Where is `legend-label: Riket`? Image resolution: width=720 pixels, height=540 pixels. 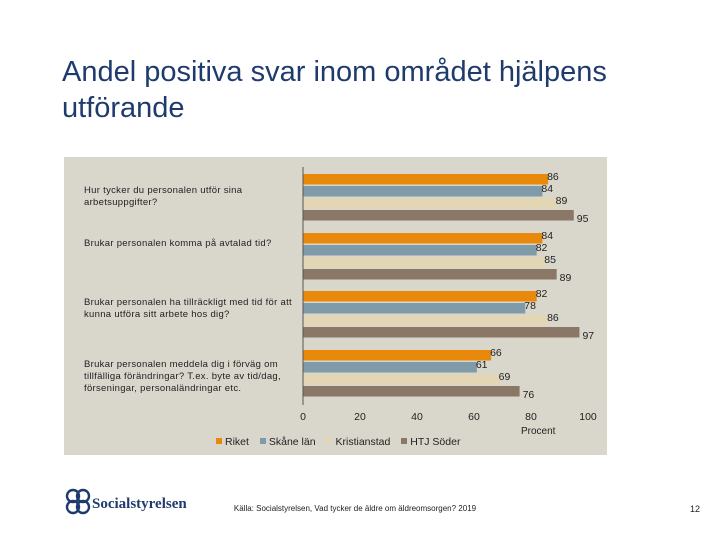 legend-label: Riket is located at coordinates (237, 442).